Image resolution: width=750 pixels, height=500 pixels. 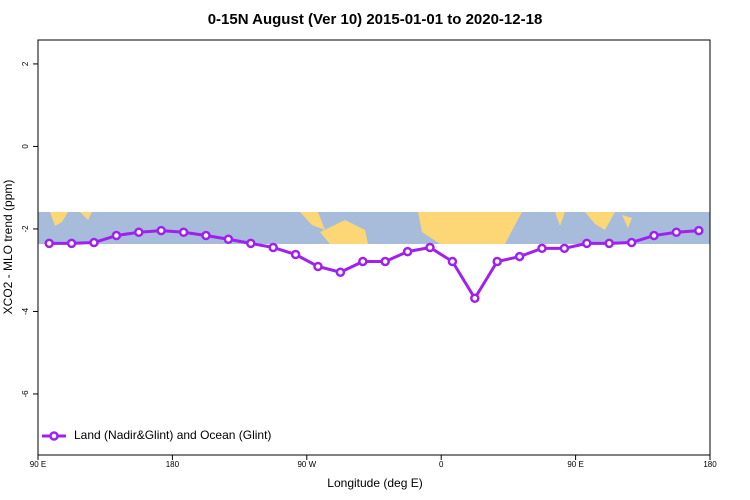 I want to click on x-axis-label: Longitude (deg E), so click(x=374, y=483).